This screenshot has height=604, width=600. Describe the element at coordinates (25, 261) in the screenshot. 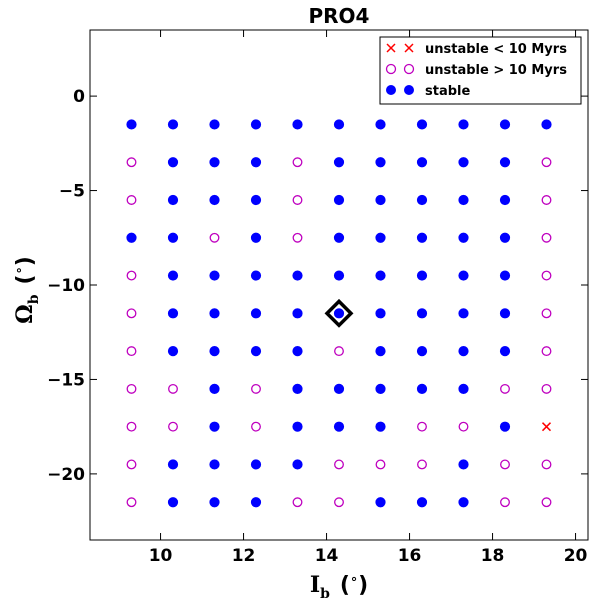

I see `y-axis-label-close: )` at that location.